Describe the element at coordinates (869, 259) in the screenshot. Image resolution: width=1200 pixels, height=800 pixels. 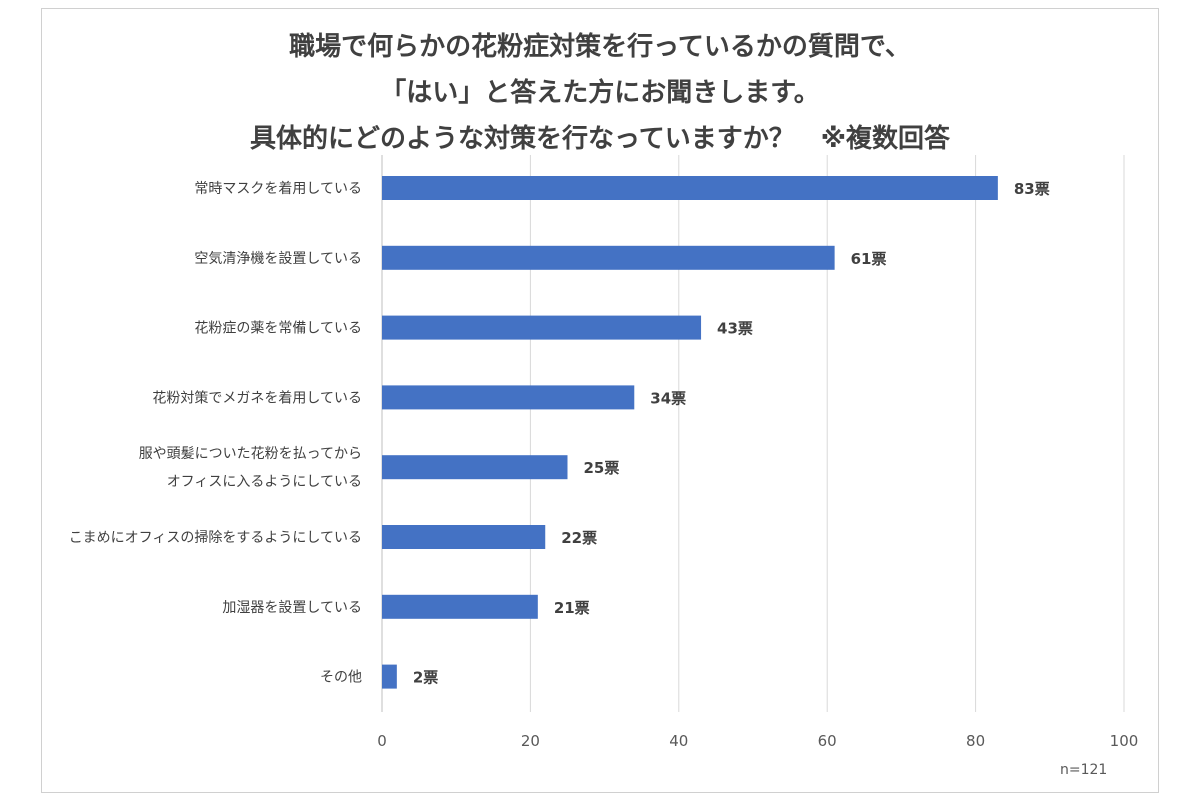
I see `value-label-1: 61票` at that location.